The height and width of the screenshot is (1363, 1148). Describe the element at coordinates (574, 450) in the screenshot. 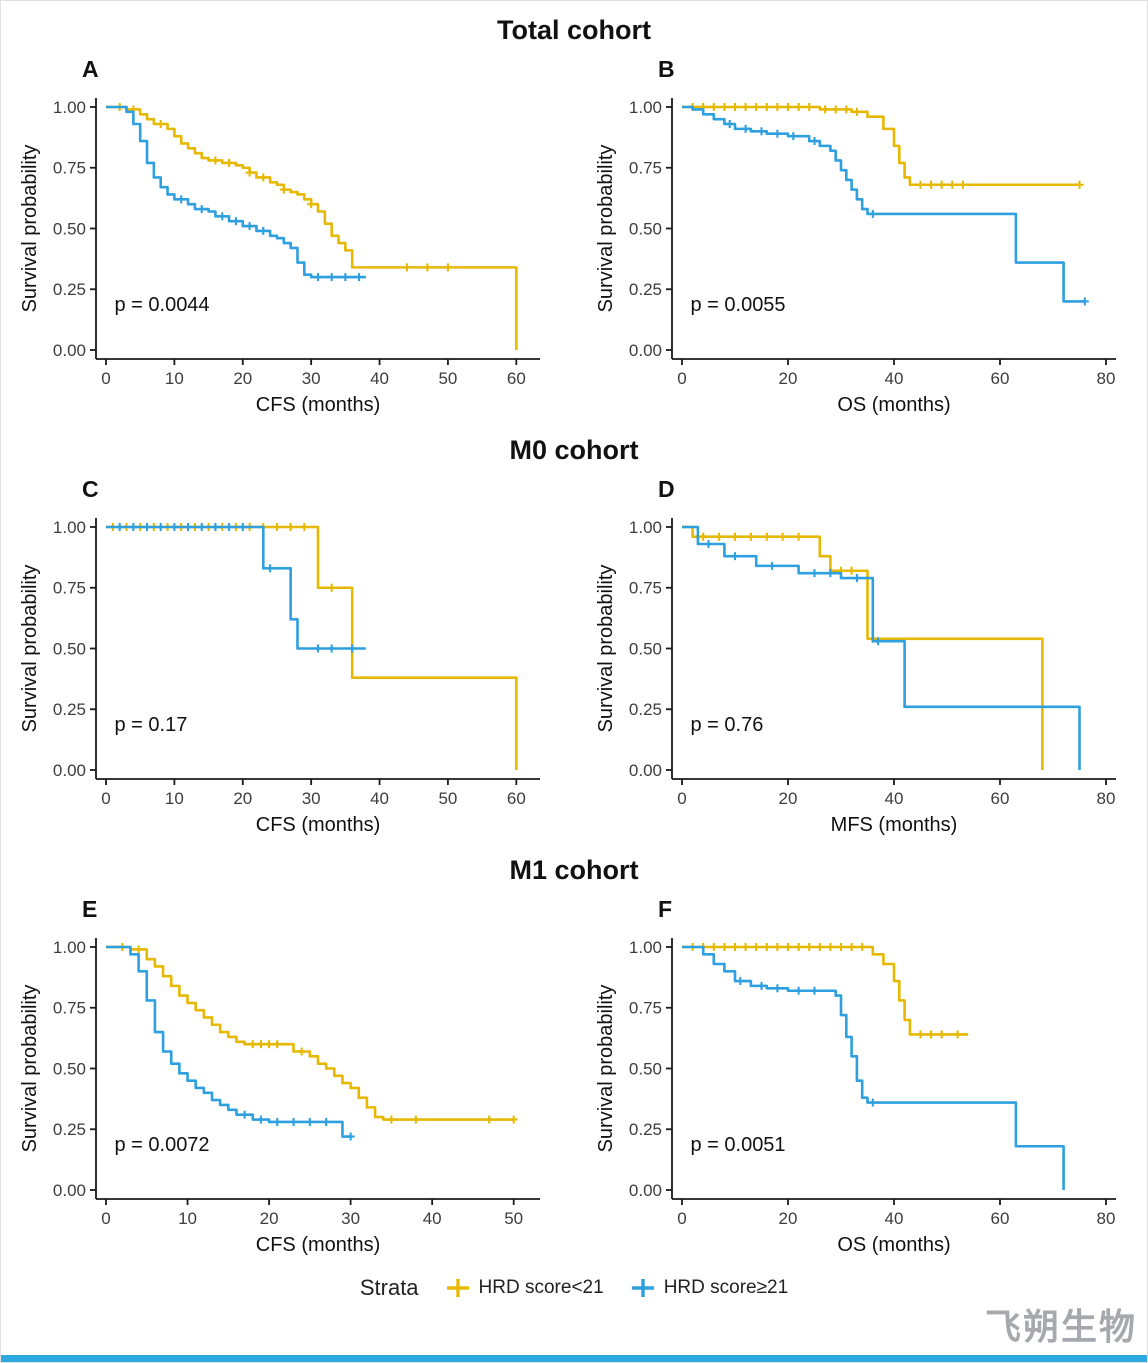

I see `row-title-m0-cohort: M0 cohort` at that location.